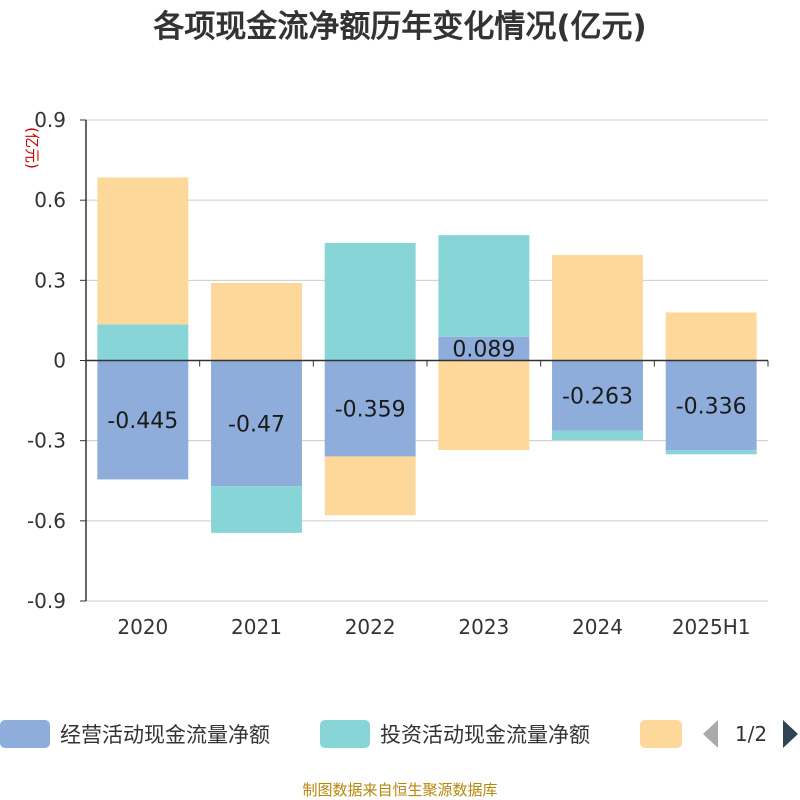 Image resolution: width=800 pixels, height=800 pixels. What do you see at coordinates (710, 734) in the screenshot?
I see `legend-prev-arrow-icon` at bounding box center [710, 734].